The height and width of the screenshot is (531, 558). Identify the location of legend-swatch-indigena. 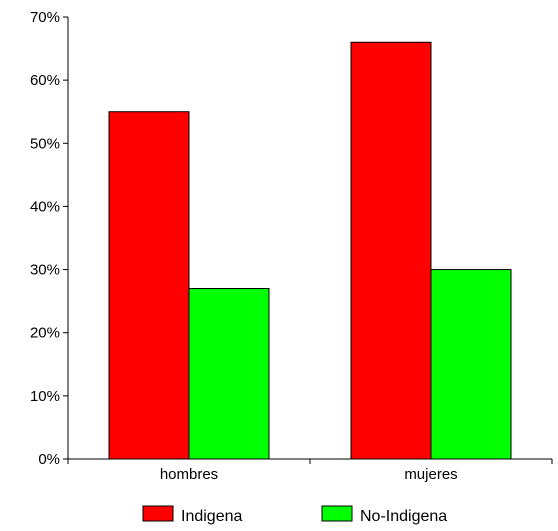
(158, 513).